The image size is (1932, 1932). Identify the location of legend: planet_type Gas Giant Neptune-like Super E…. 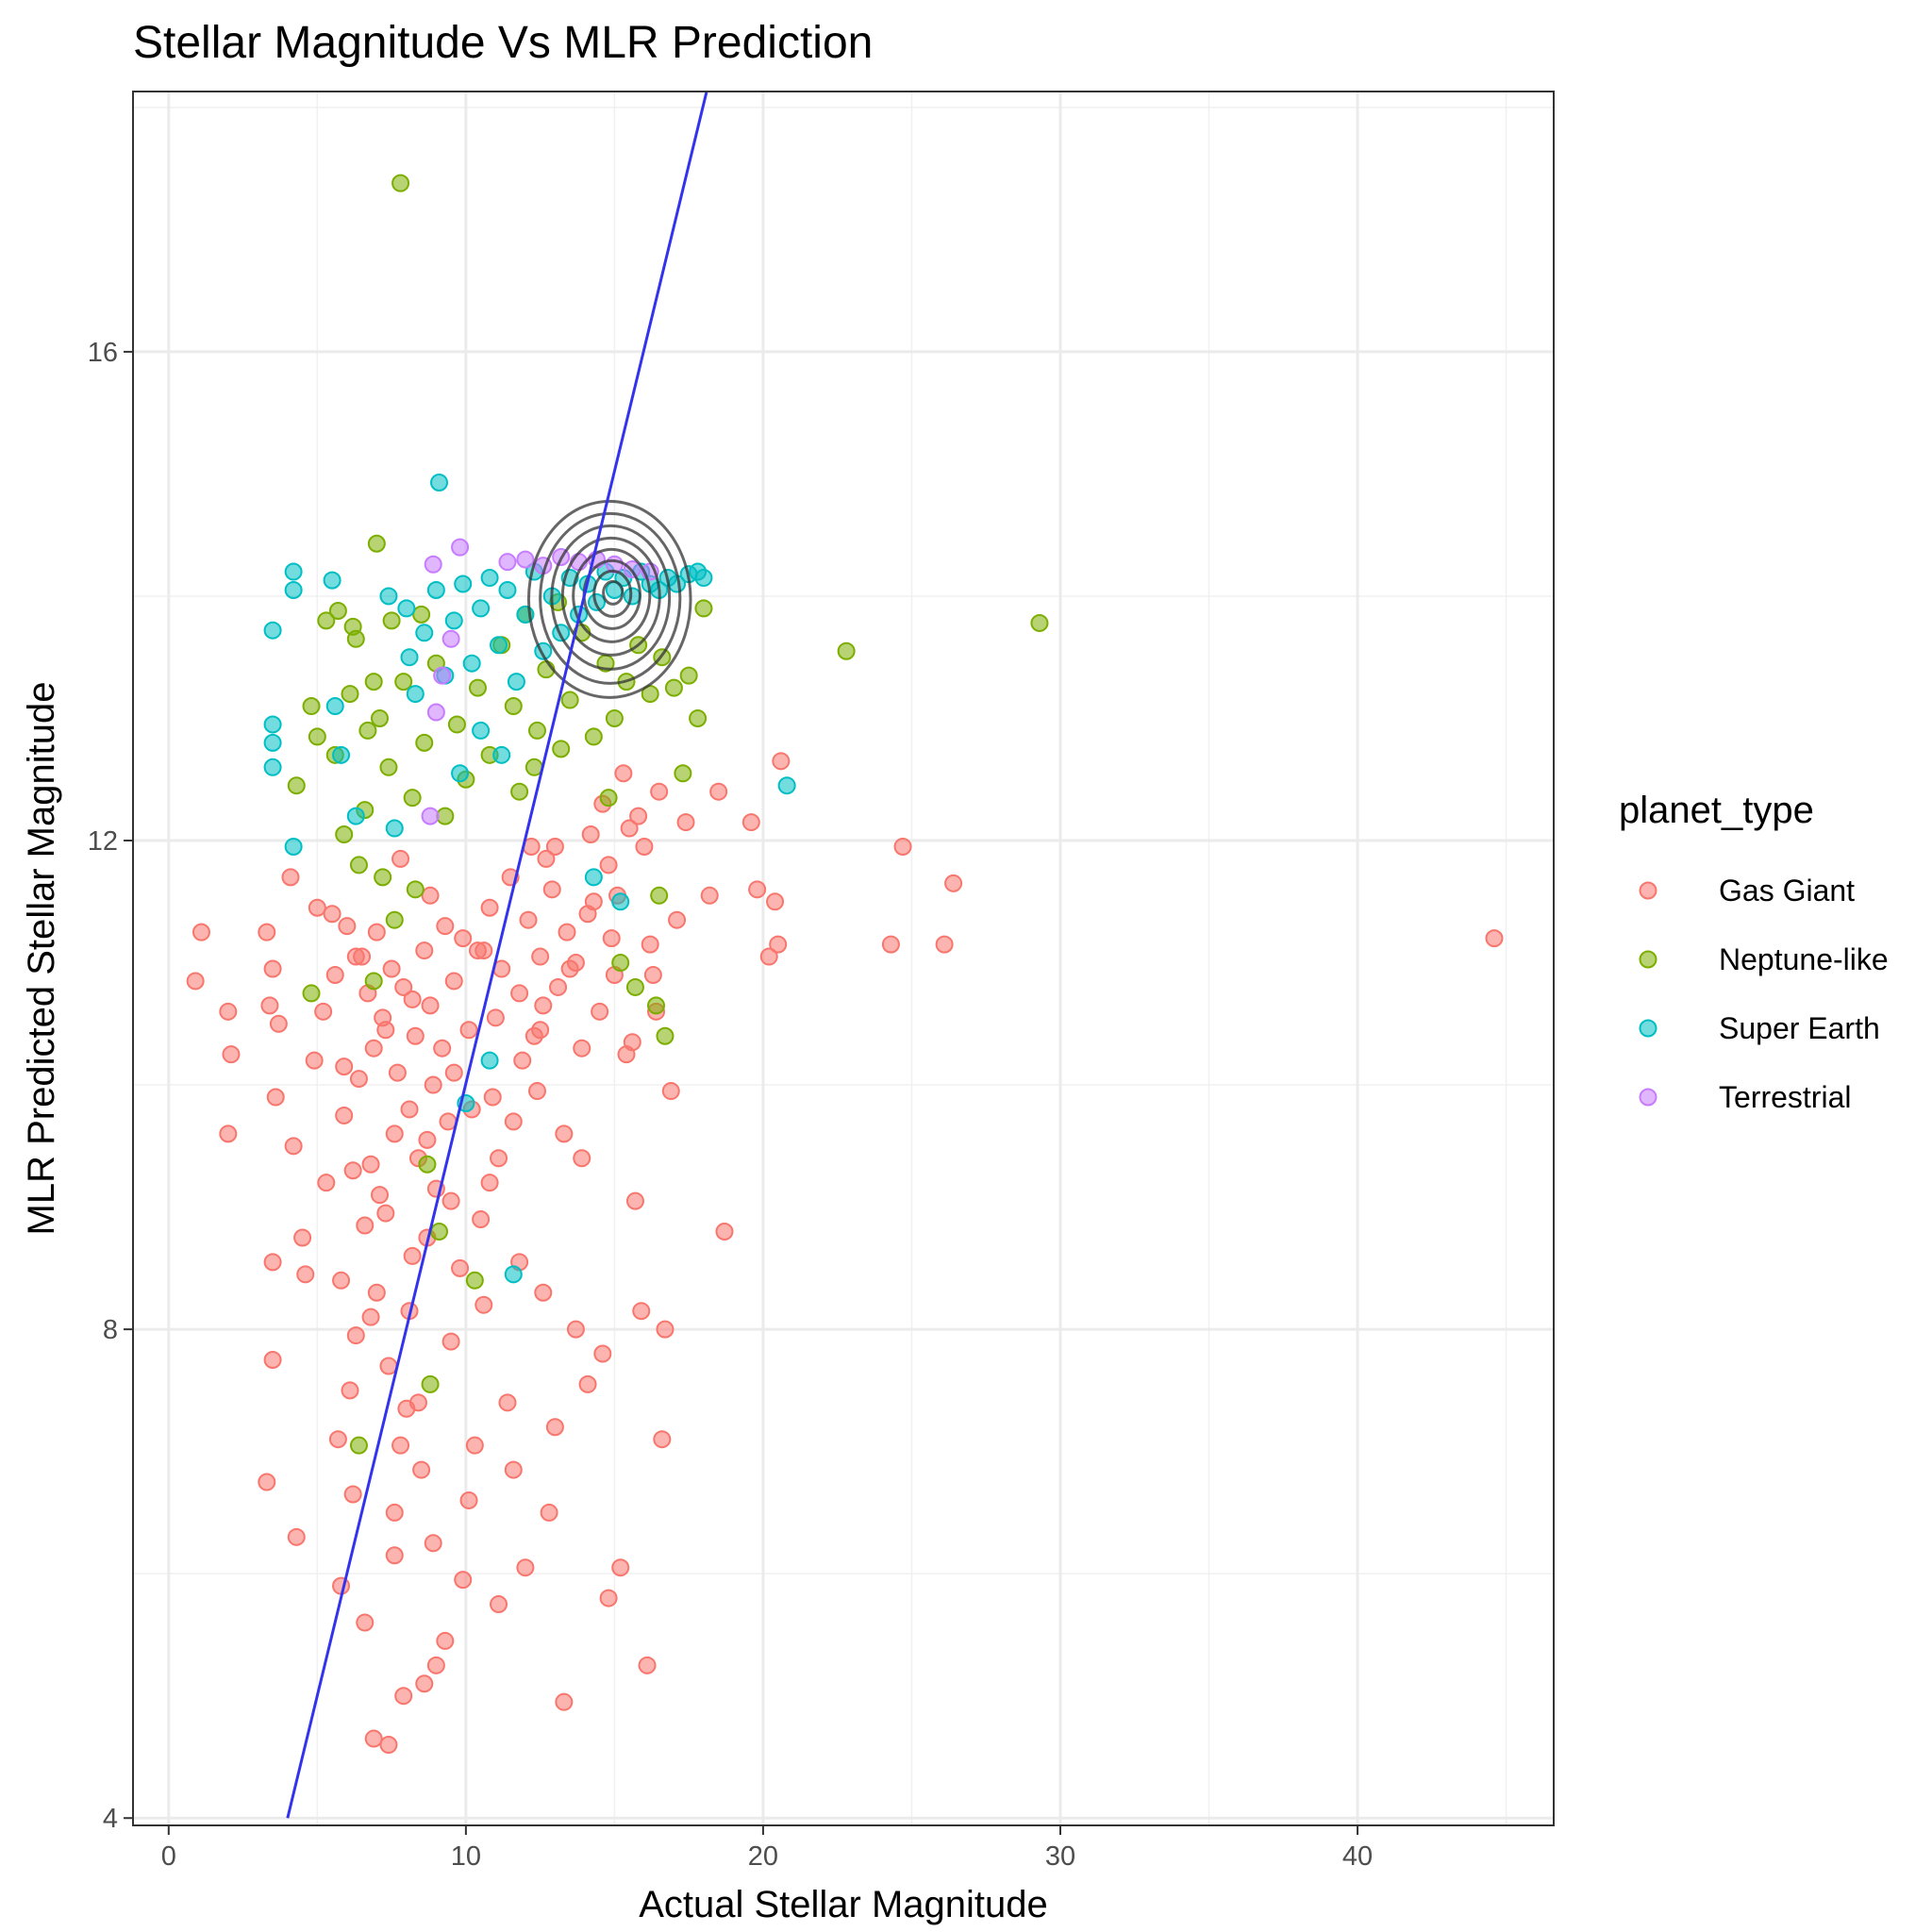
(1754, 952).